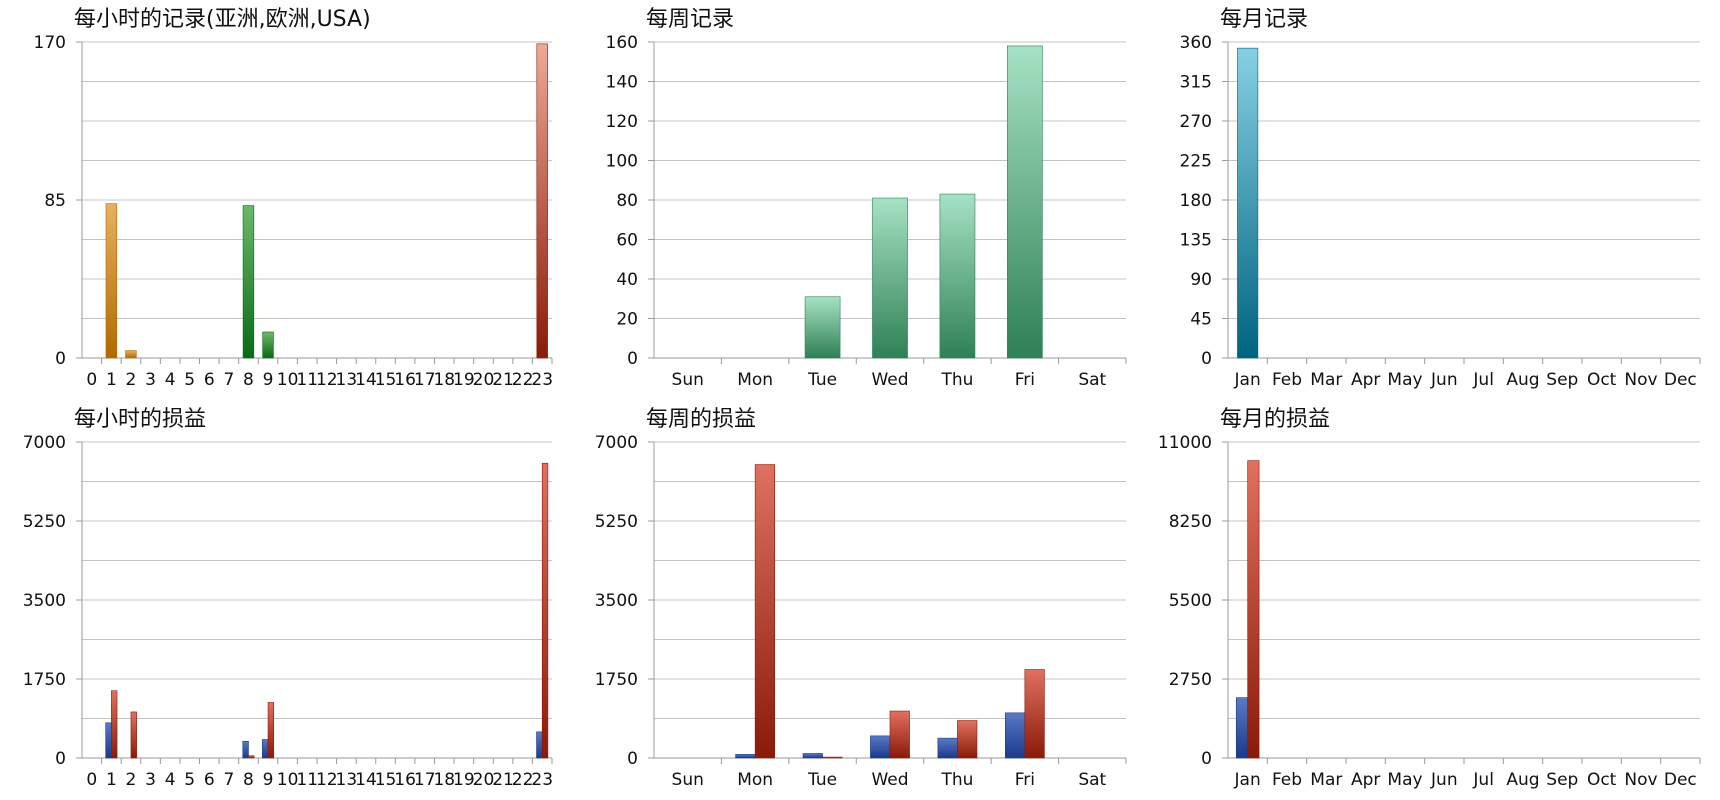 The height and width of the screenshot is (800, 1720). Describe the element at coordinates (688, 380) in the screenshot. I see `x-tick-label: Sun` at that location.